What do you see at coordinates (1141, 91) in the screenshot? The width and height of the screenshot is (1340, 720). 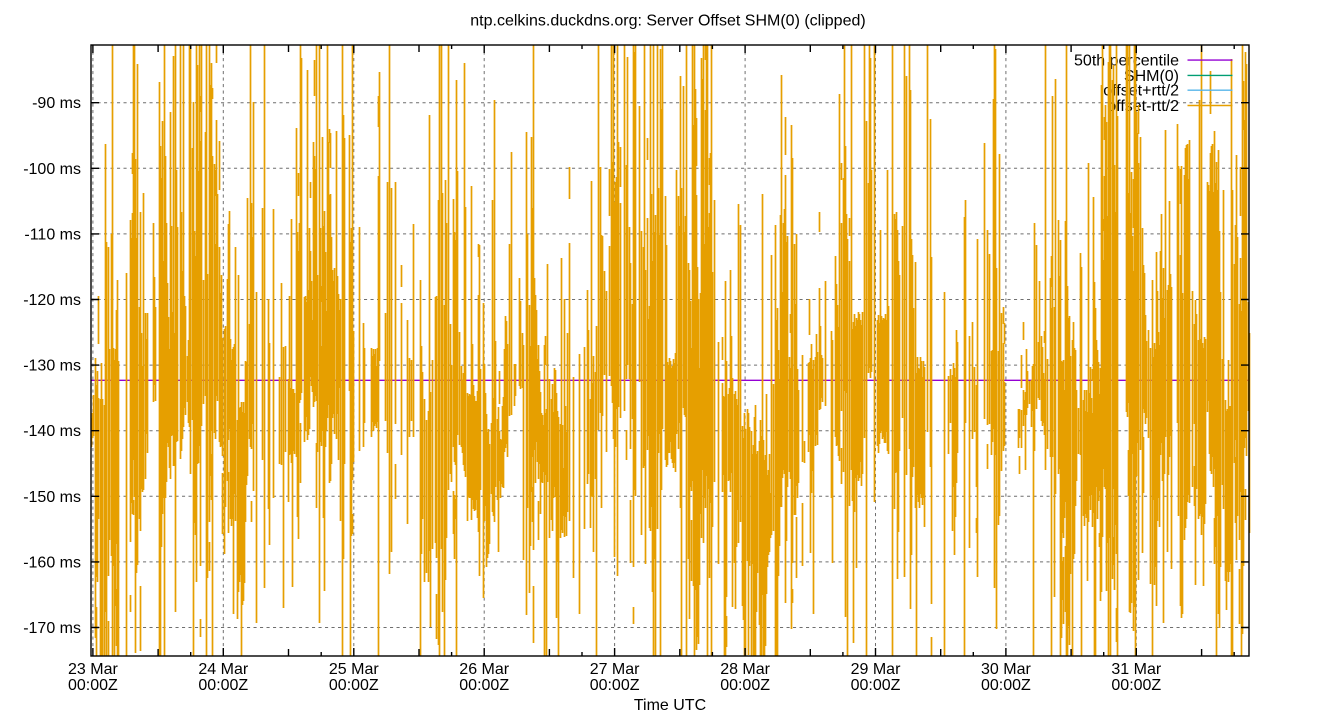 I see `svg-text: offset+rtt/2` at bounding box center [1141, 91].